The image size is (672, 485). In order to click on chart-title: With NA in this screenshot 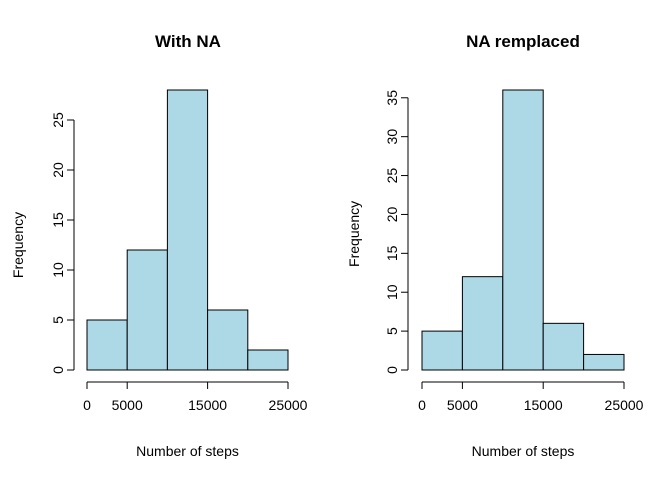, I will do `click(188, 41)`.